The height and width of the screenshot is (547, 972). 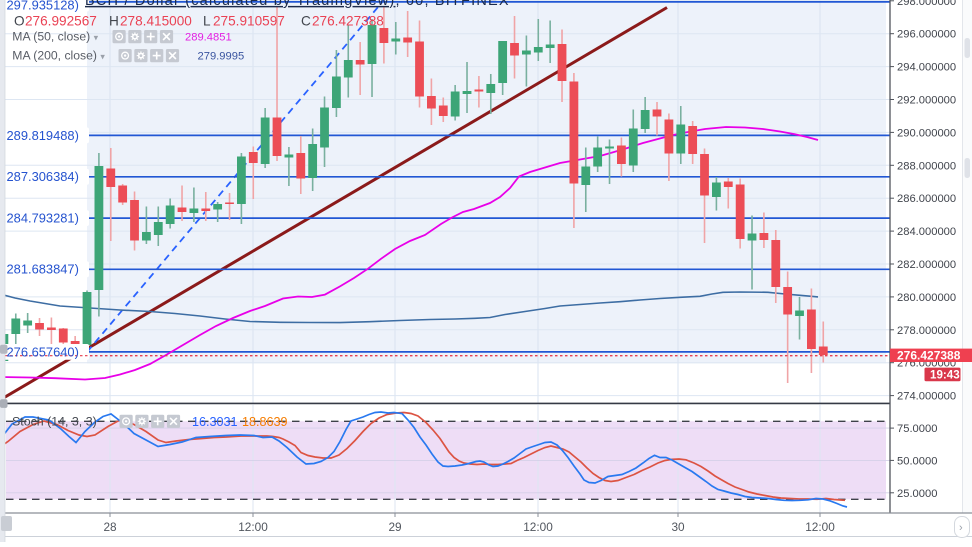 I want to click on svg-text: 274.000000, so click(x=926, y=397).